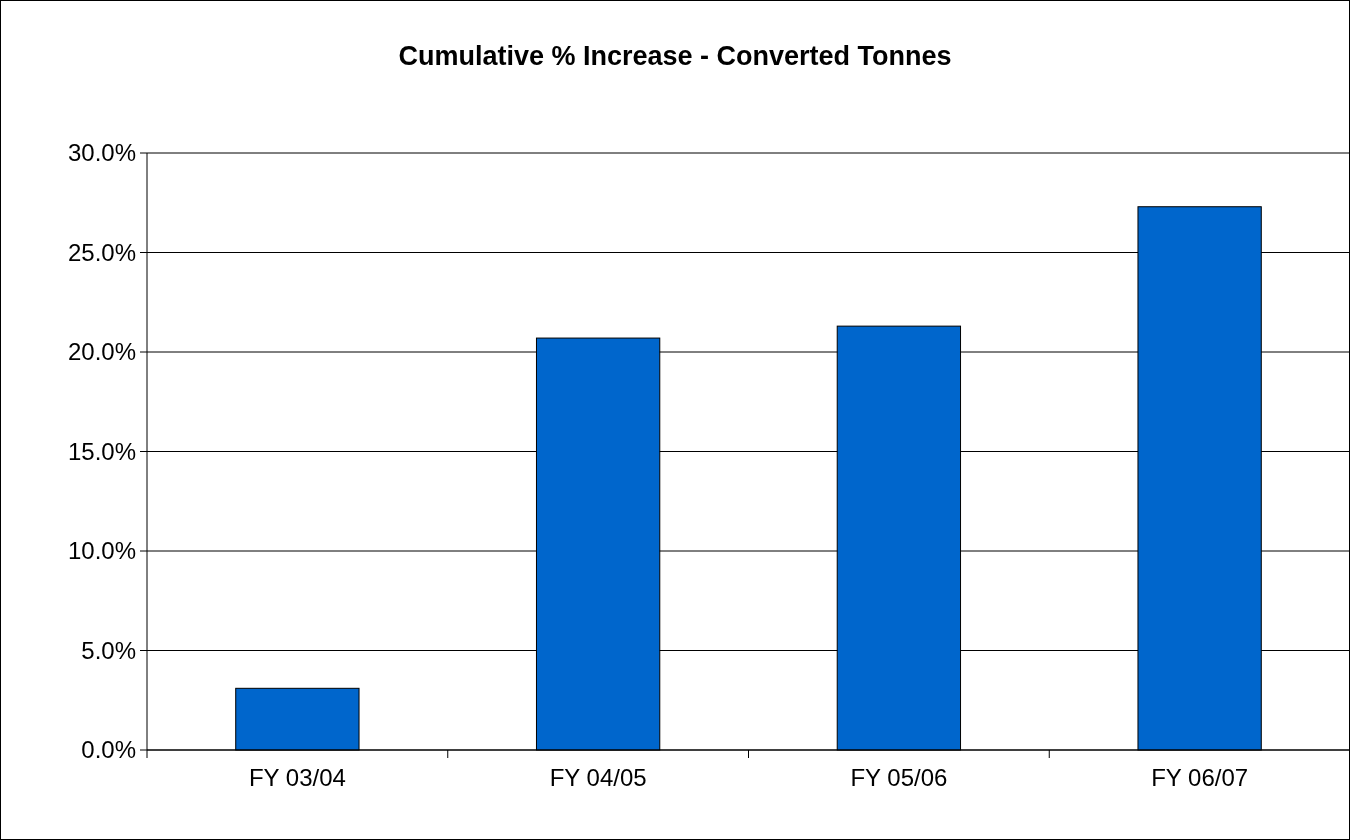 This screenshot has height=840, width=1350. I want to click on y-tick-label: 10.0%, so click(101, 551).